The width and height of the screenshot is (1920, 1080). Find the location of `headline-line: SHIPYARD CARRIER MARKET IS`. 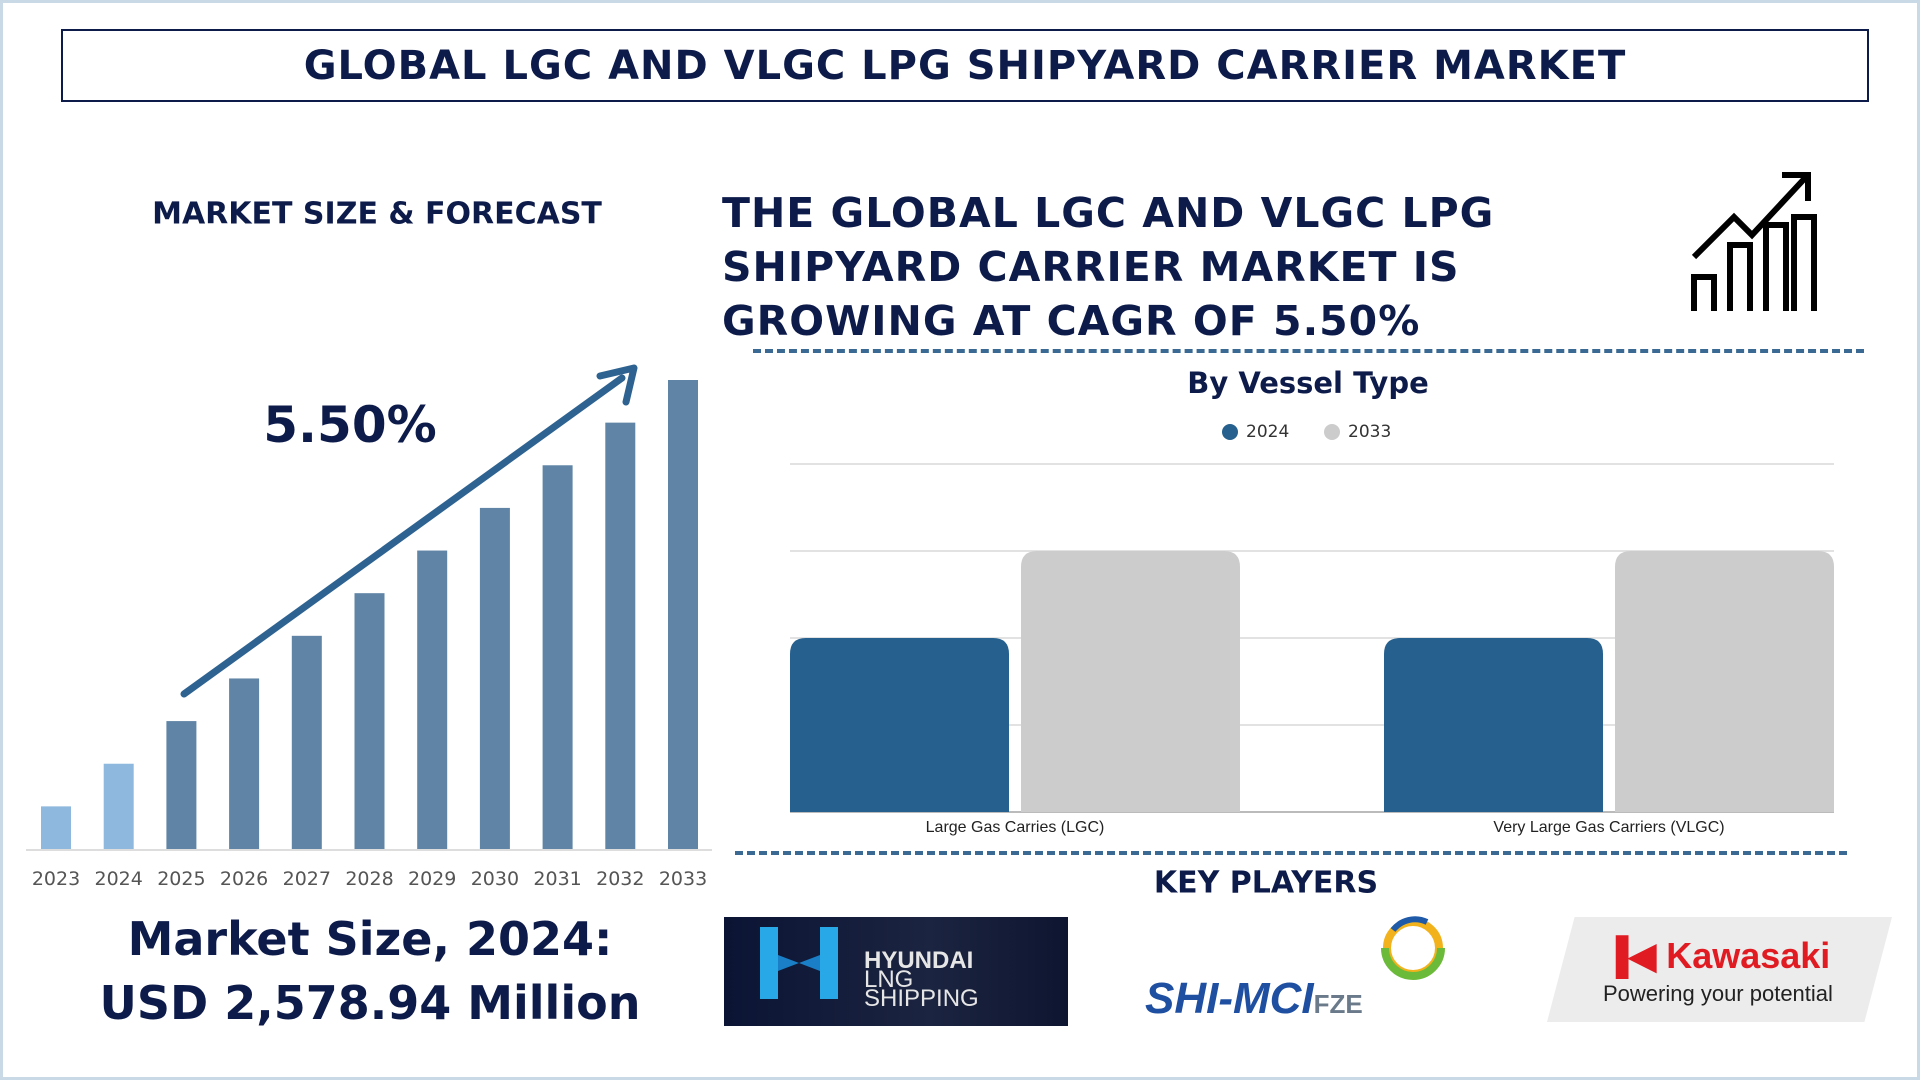

headline-line: SHIPYARD CARRIER MARKET IS is located at coordinates (1091, 267).